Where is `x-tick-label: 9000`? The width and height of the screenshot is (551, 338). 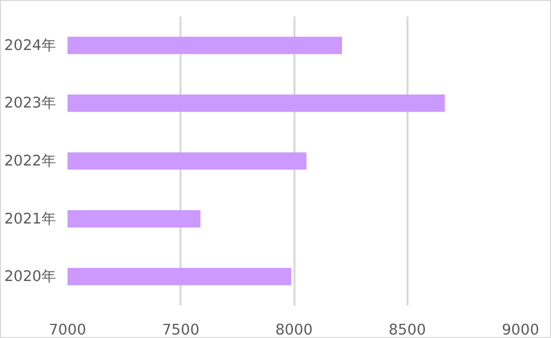
x-tick-label: 9000 is located at coordinates (521, 330).